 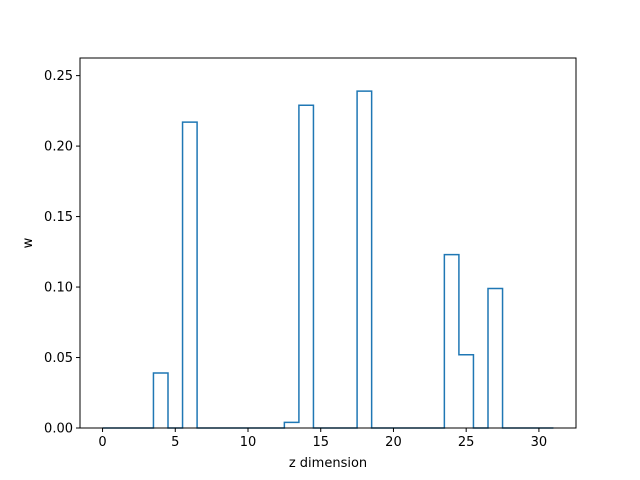 I want to click on y-axis-ticks: 0.00 0.05 0.10 0.15 0.20 0.25, so click(x=62, y=253).